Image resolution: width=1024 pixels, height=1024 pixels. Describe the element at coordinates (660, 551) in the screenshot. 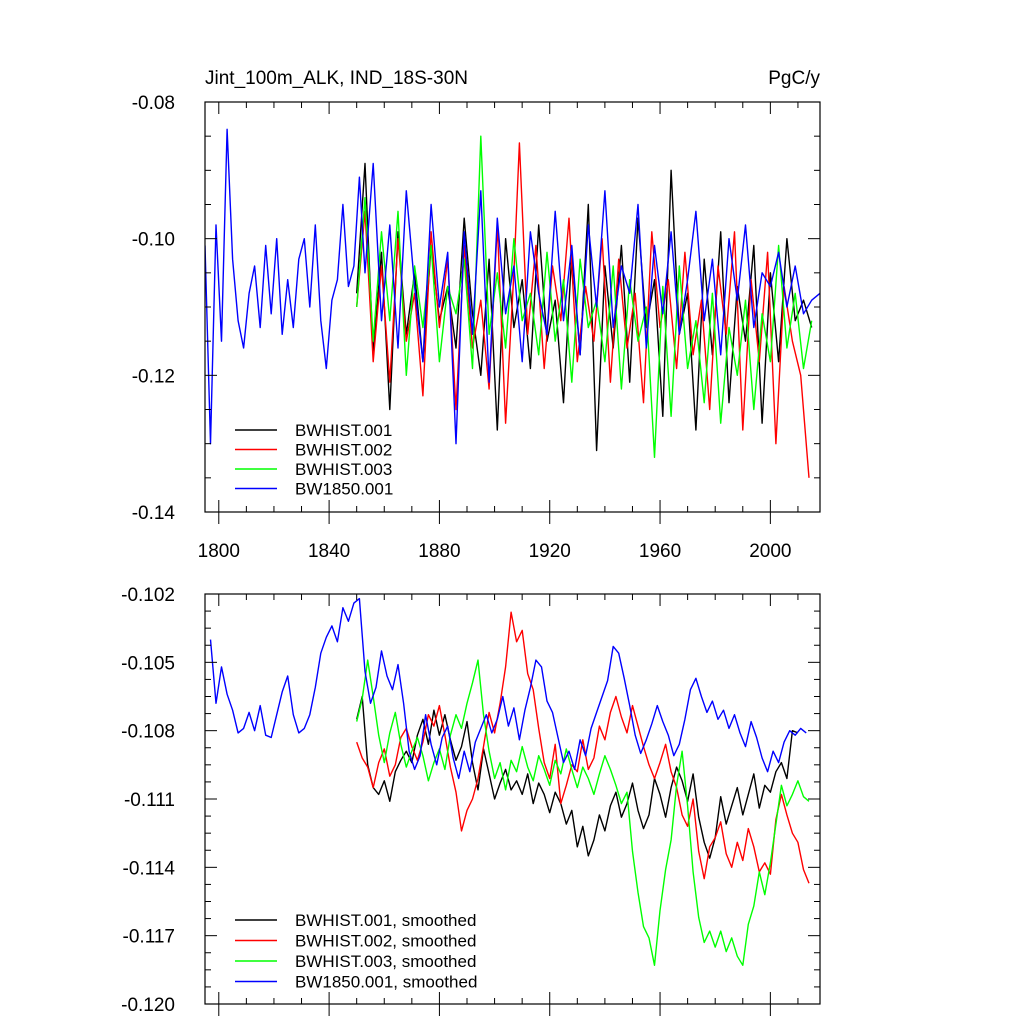

I see `x-tick-label: 1960` at that location.